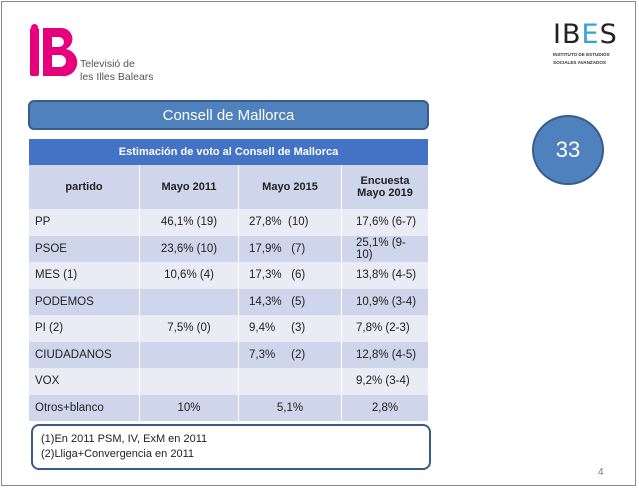 The height and width of the screenshot is (489, 639). I want to click on header-encuesta: Encuesta, so click(385, 181).